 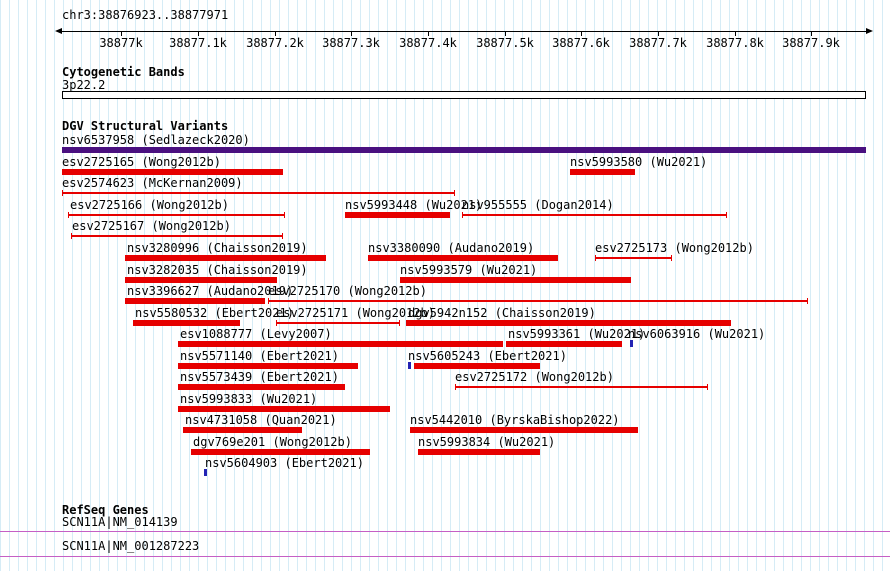 I want to click on variant-label: nsv5993361 (Wu2021), so click(x=577, y=334).